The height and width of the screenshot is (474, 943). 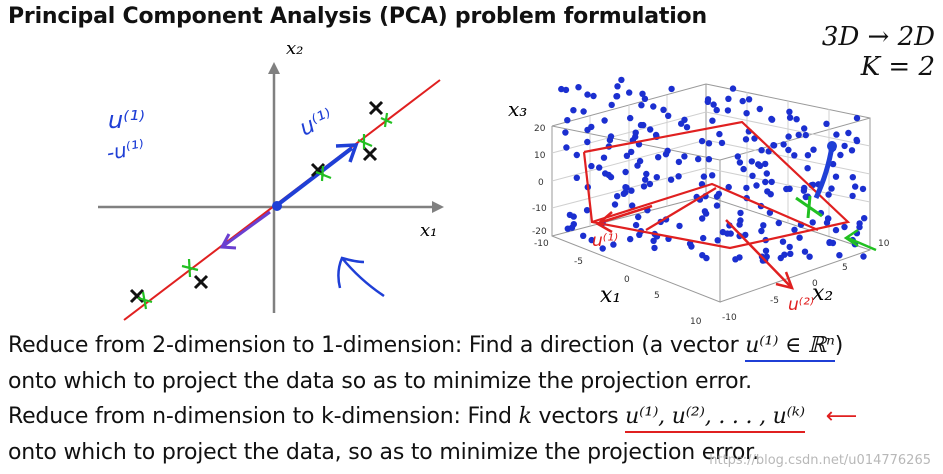 What do you see at coordinates (370, 154) in the screenshot?
I see `data-point` at bounding box center [370, 154].